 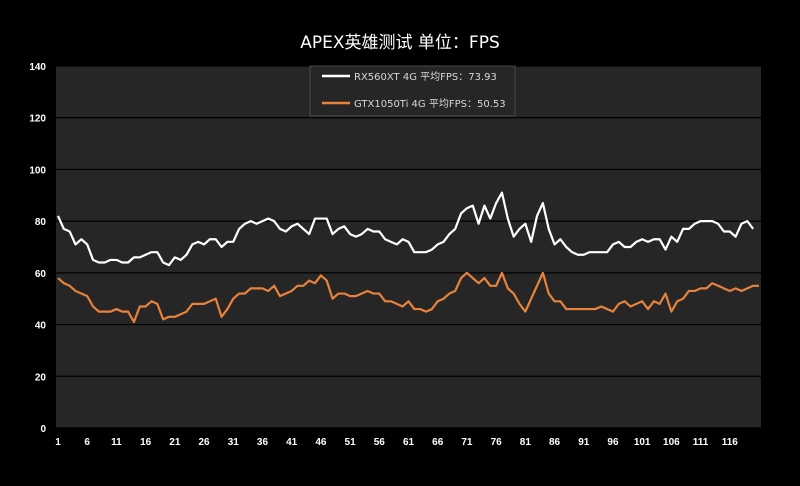 What do you see at coordinates (438, 442) in the screenshot?
I see `x-tick-label: 66` at bounding box center [438, 442].